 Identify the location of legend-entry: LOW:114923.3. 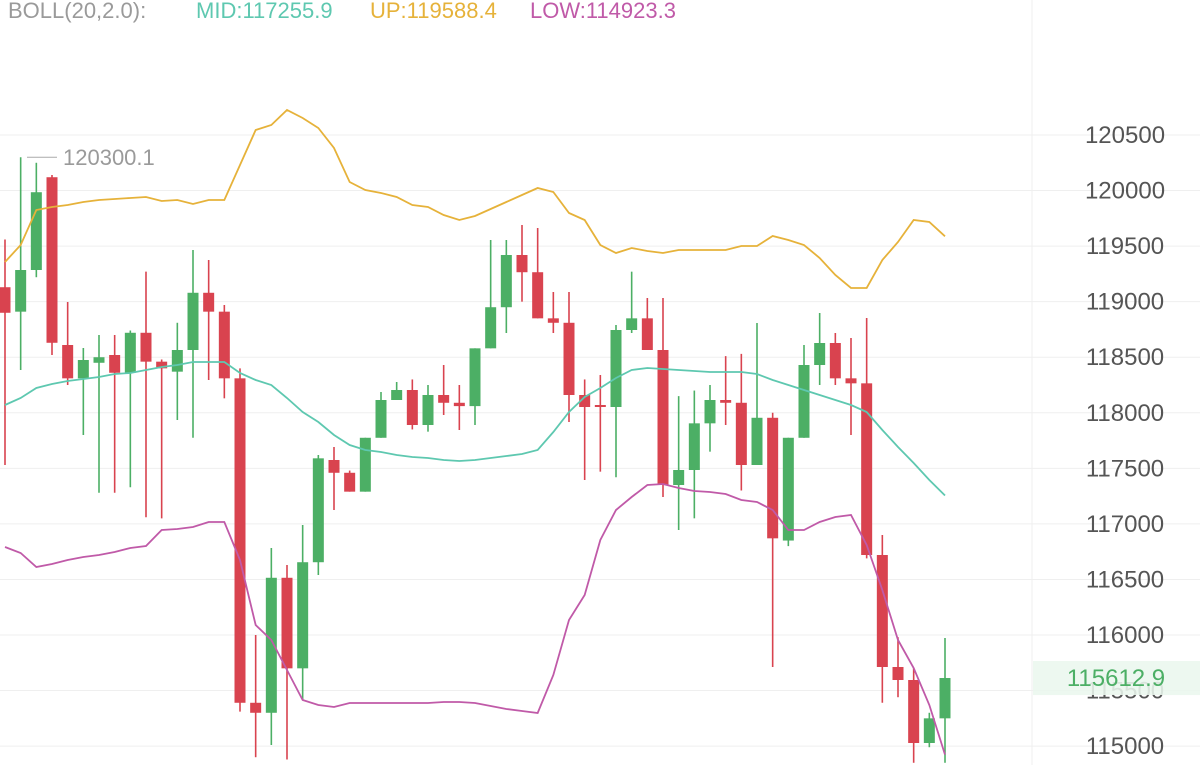
(603, 11).